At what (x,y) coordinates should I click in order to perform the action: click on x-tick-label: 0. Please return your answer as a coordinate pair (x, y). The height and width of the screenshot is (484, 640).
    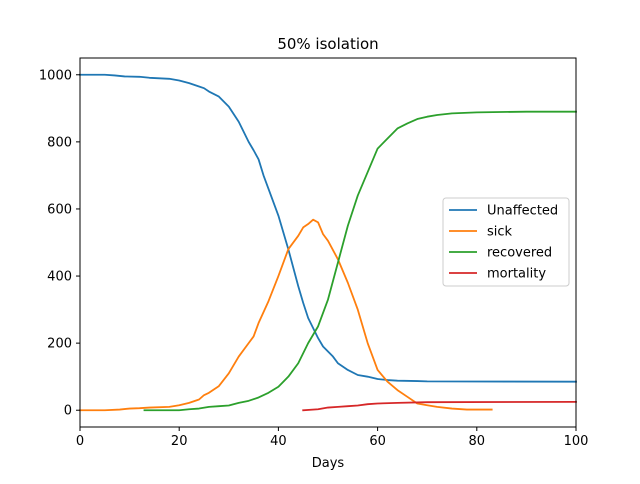
    Looking at the image, I should click on (80, 441).